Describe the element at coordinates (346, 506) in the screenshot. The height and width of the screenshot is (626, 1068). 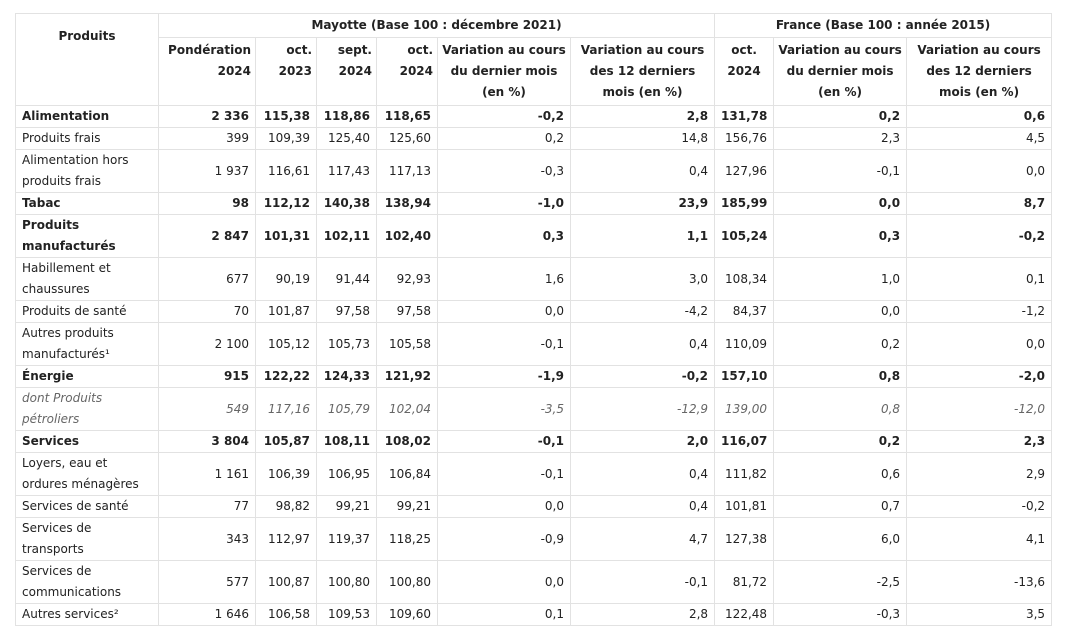
I see `row-value: 99,21` at that location.